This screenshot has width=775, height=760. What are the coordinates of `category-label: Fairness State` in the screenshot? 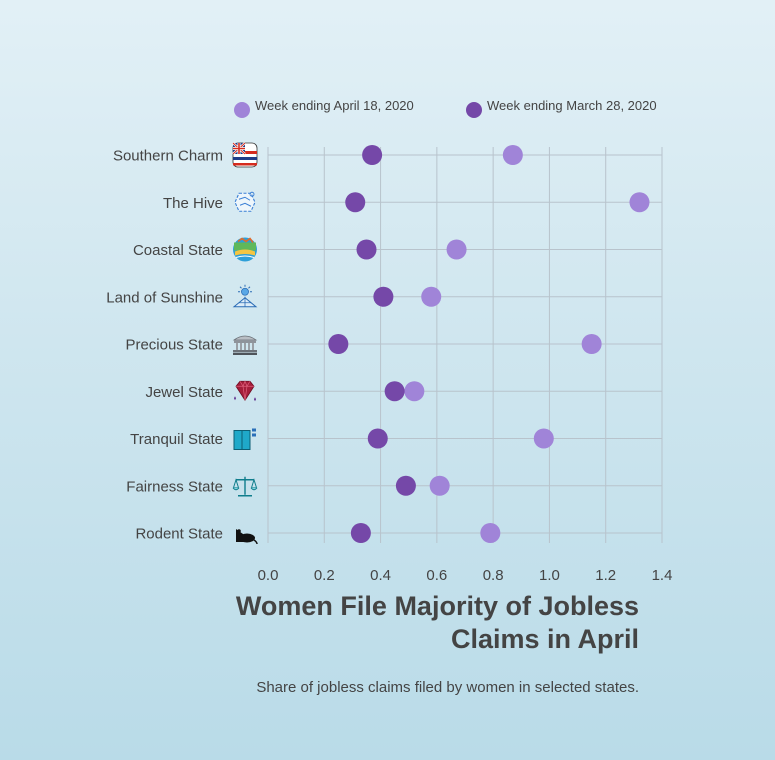 It's located at (174, 486).